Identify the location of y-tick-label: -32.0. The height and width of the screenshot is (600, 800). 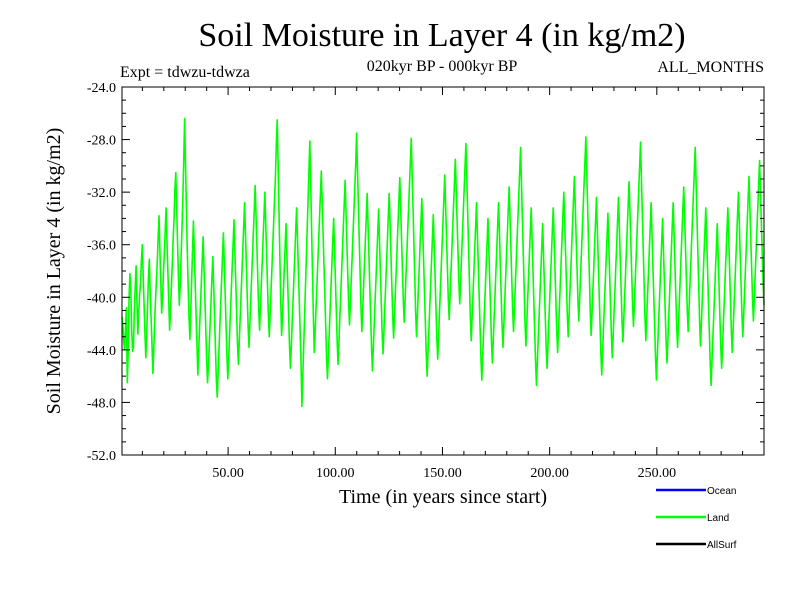
(101, 193).